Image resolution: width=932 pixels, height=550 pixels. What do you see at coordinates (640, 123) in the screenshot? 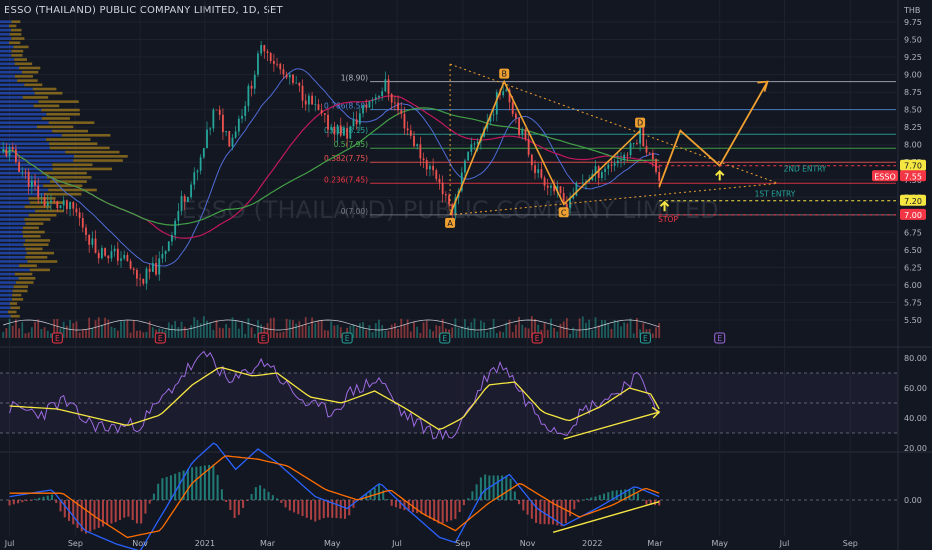
I see `pattern-point-label: D` at bounding box center [640, 123].